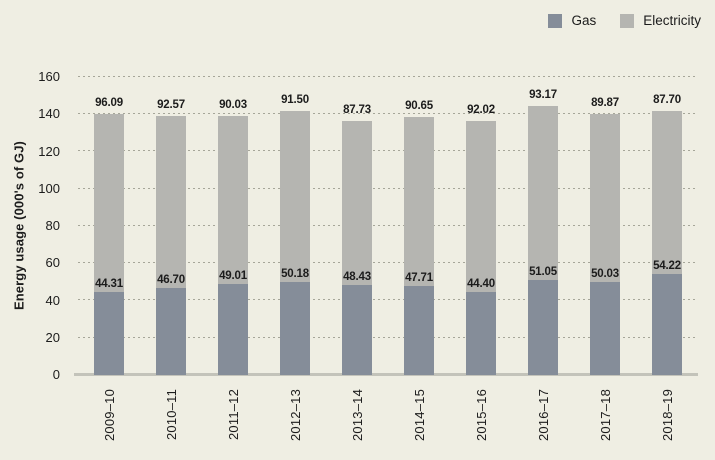  Describe the element at coordinates (49, 151) in the screenshot. I see `y-axis-tick-label: 120` at that location.